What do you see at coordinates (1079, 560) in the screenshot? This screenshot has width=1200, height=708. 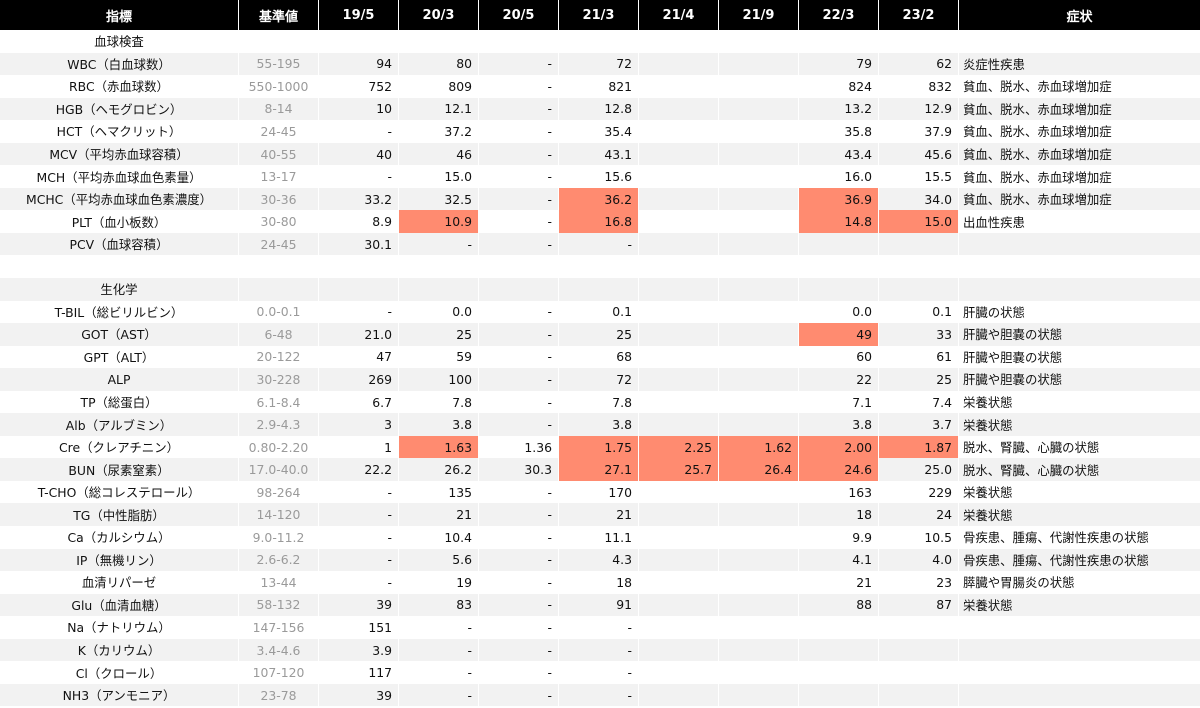 I see `symptom-cell: 骨疾患、腫瘍、代謝性疾患の状態` at bounding box center [1079, 560].